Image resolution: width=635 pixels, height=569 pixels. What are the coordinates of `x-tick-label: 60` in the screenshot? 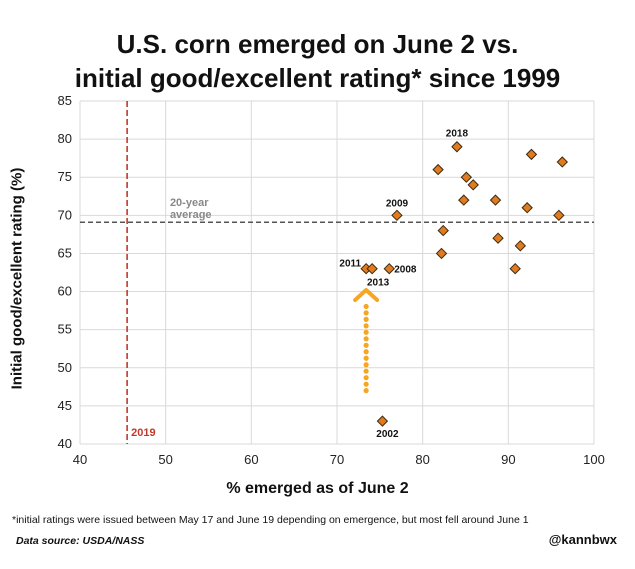 It's located at (251, 459).